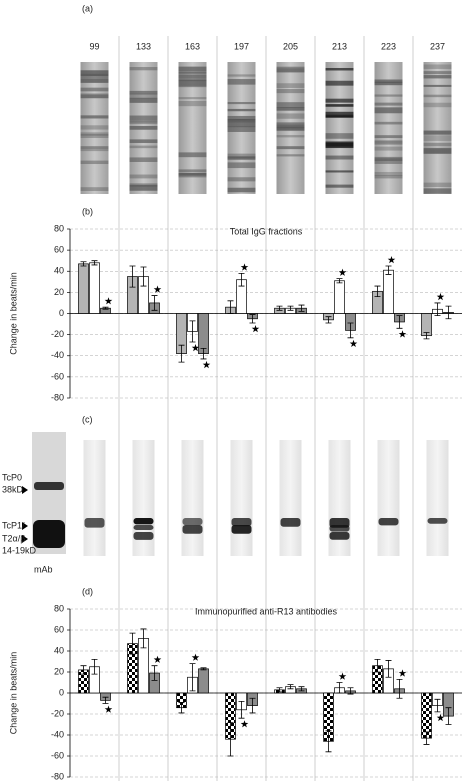 This screenshot has height=781, width=464. I want to click on blot-label: 14-19kD, so click(19, 550).